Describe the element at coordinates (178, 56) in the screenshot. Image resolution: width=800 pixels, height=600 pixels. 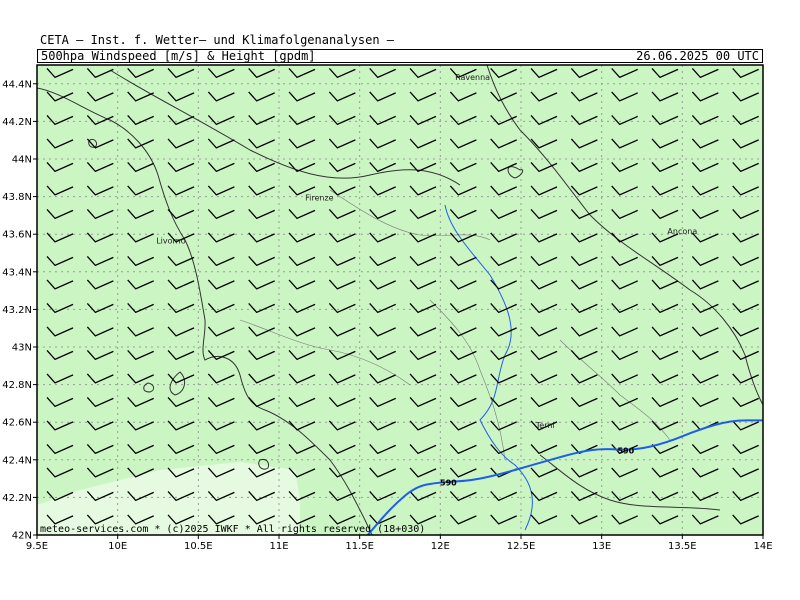
I see `chart-parameter-label: 500hpa_Windspeed_[m/s]_&_Height_[gpdm]` at that location.